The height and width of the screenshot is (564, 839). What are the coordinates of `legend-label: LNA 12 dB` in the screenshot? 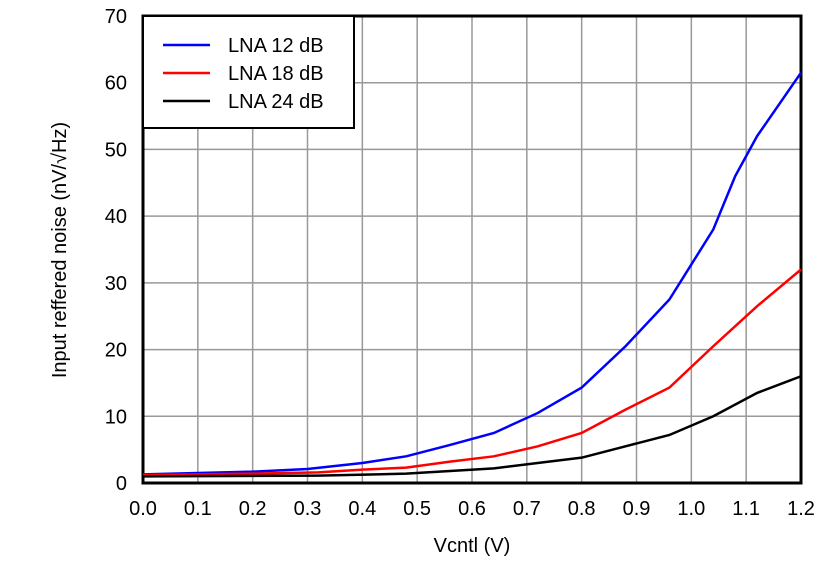 It's located at (276, 46).